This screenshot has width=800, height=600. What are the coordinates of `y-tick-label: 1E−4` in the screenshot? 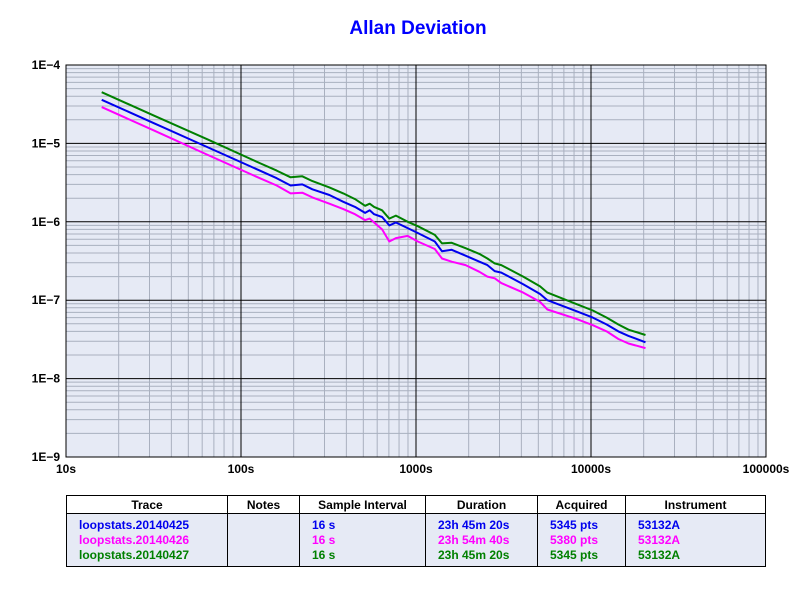 It's located at (46, 65).